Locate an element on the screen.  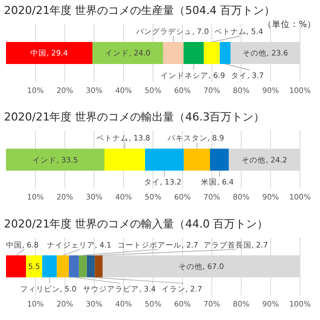
chart-title: 2020/21年度 世界のコメの輸出量（46.3百万トン） is located at coordinates (134, 117).